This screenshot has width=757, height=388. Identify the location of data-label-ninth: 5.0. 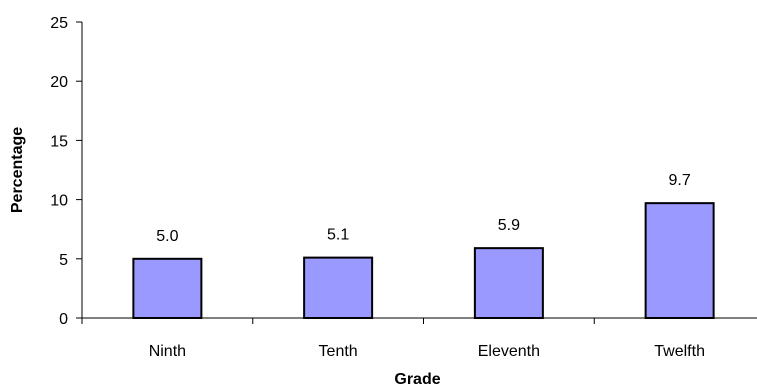
(167, 236).